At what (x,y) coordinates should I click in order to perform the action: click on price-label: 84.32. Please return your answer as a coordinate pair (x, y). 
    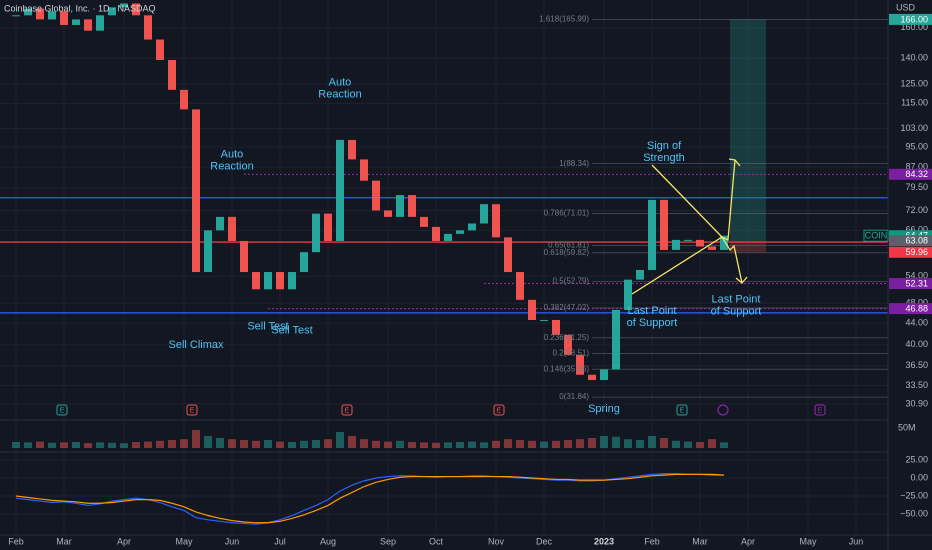
    Looking at the image, I should click on (916, 174).